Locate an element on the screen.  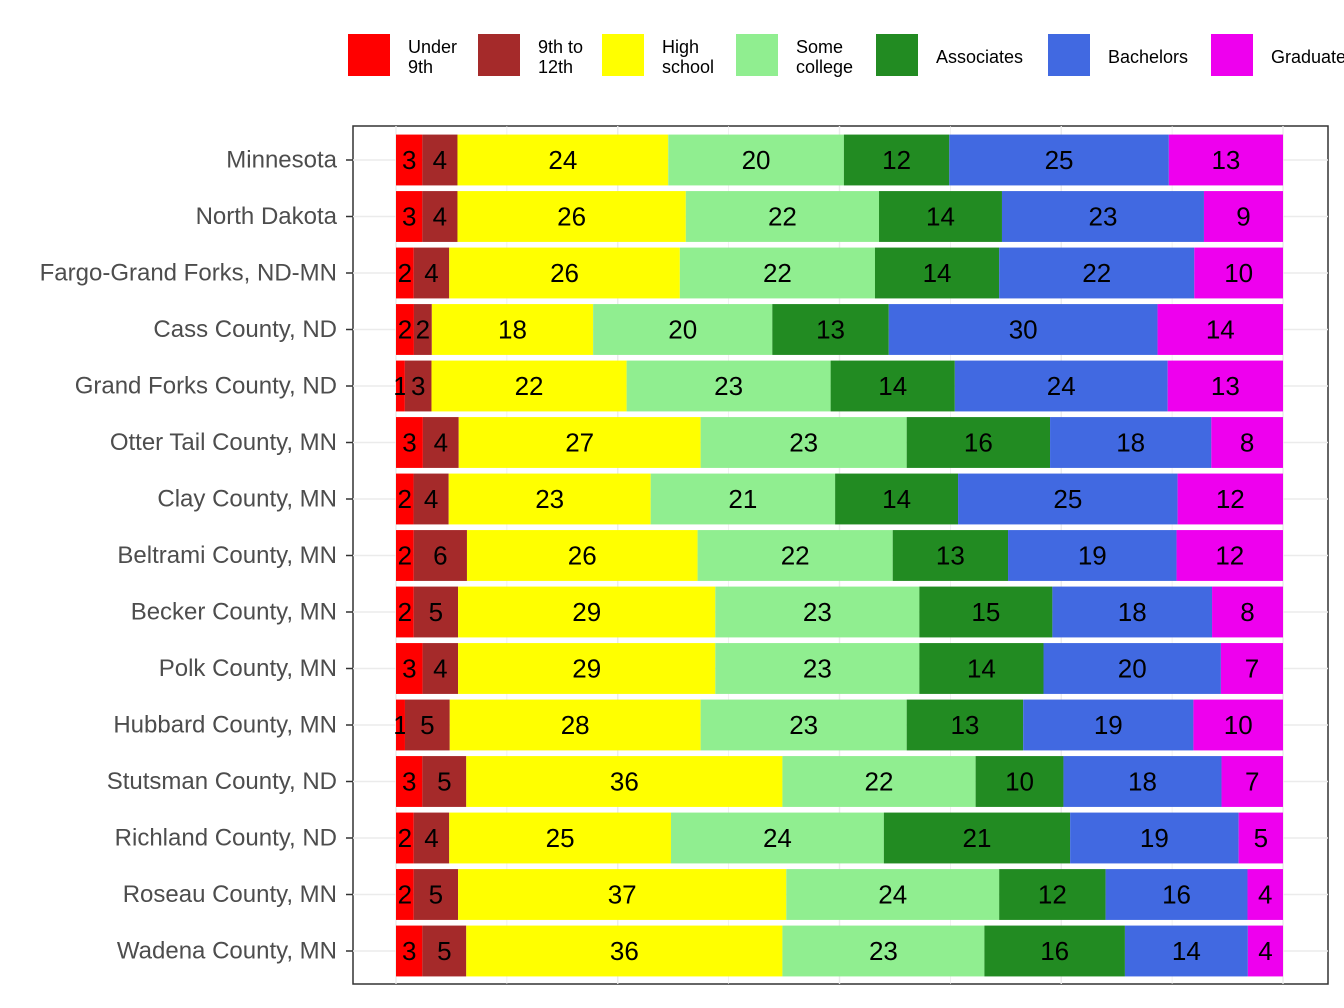
bar-row: 2 5 37 24 12 16 4 is located at coordinates (839, 894).